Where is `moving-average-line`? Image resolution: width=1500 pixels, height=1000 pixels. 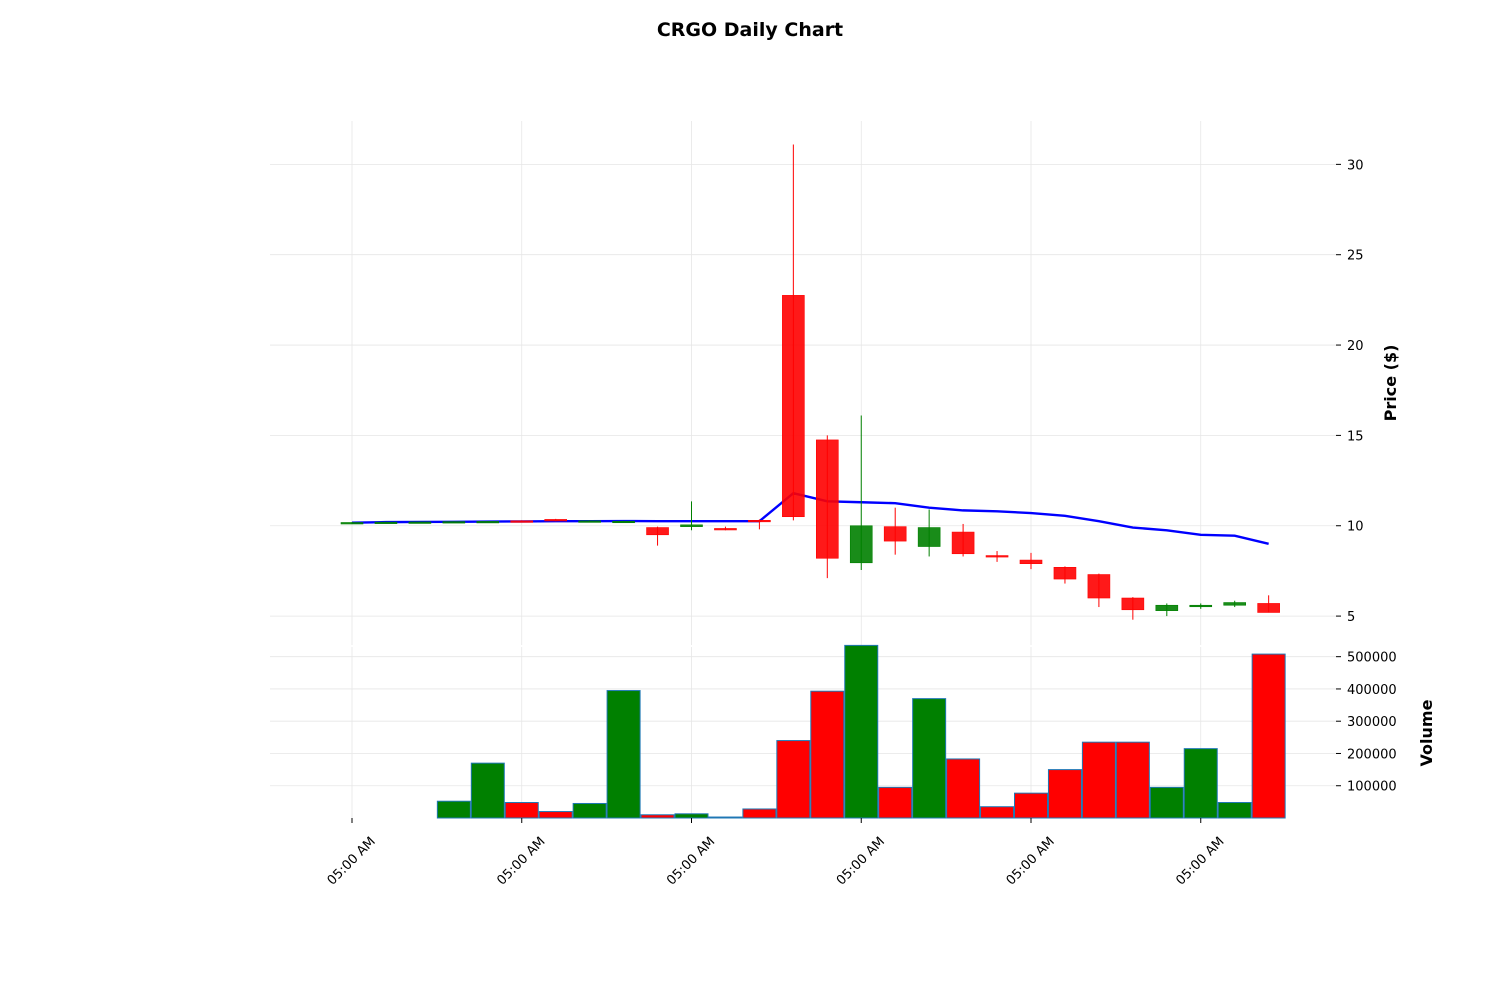 moving-average-line is located at coordinates (810, 518).